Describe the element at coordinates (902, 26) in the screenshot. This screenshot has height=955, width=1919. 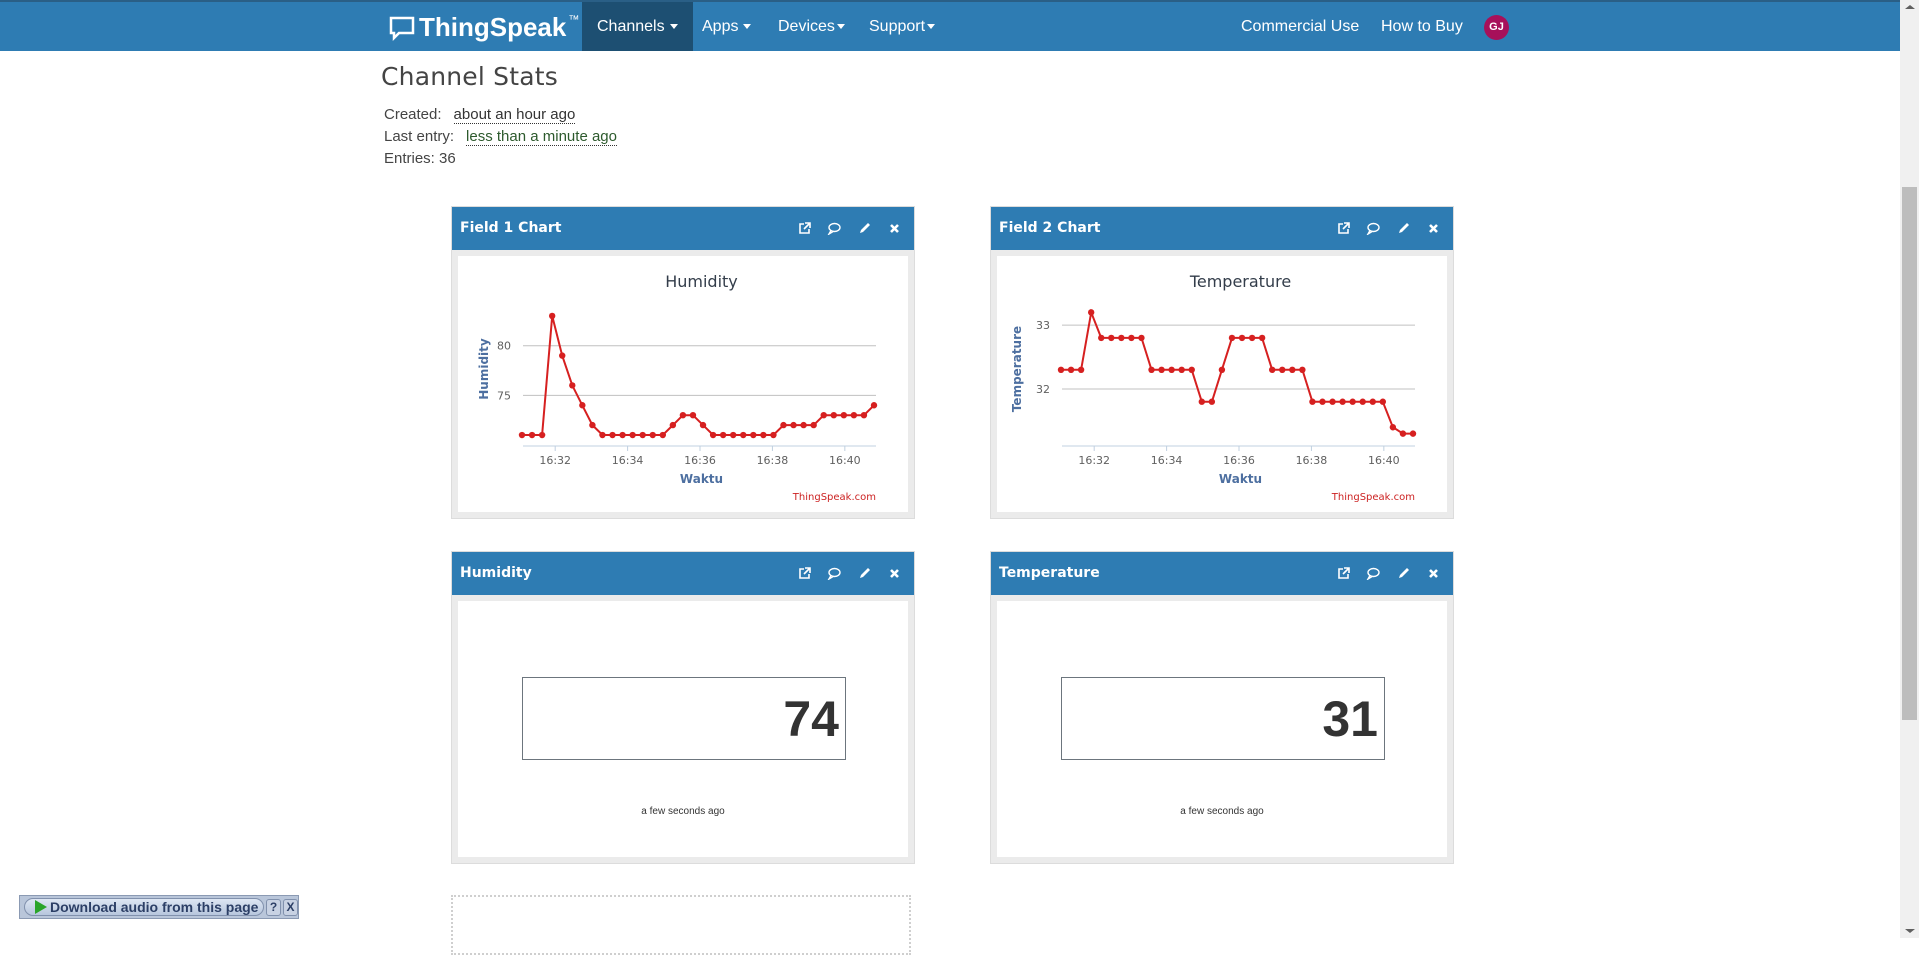
I see `nav-support: Support` at that location.